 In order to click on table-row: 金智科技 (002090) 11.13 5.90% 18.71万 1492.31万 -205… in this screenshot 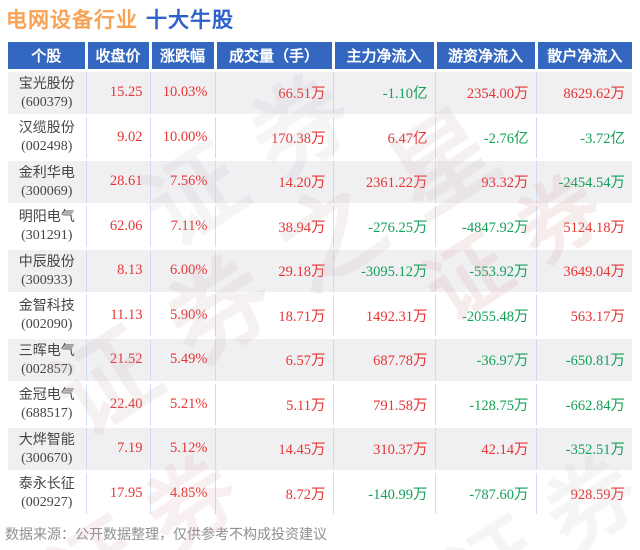, I will do `click(320, 314)`.